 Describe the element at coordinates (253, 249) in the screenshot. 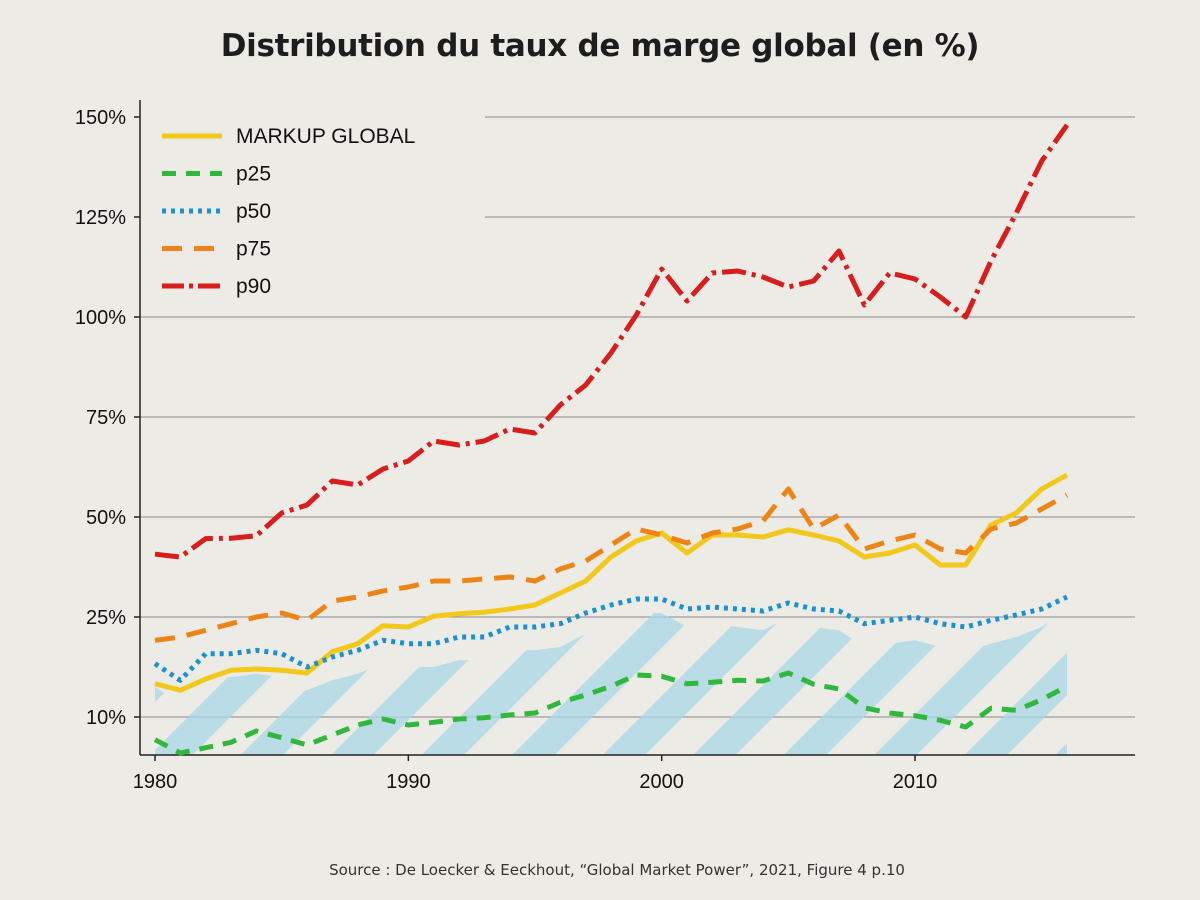

I see `legend-label: p75` at that location.